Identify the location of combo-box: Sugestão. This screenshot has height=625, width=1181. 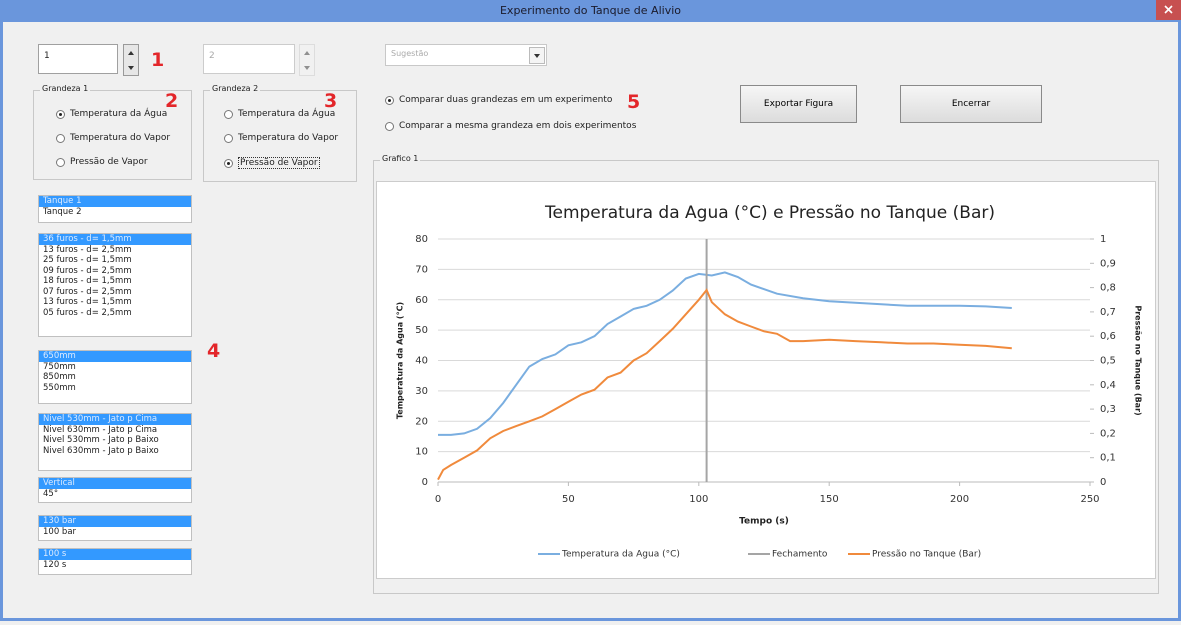
(466, 55).